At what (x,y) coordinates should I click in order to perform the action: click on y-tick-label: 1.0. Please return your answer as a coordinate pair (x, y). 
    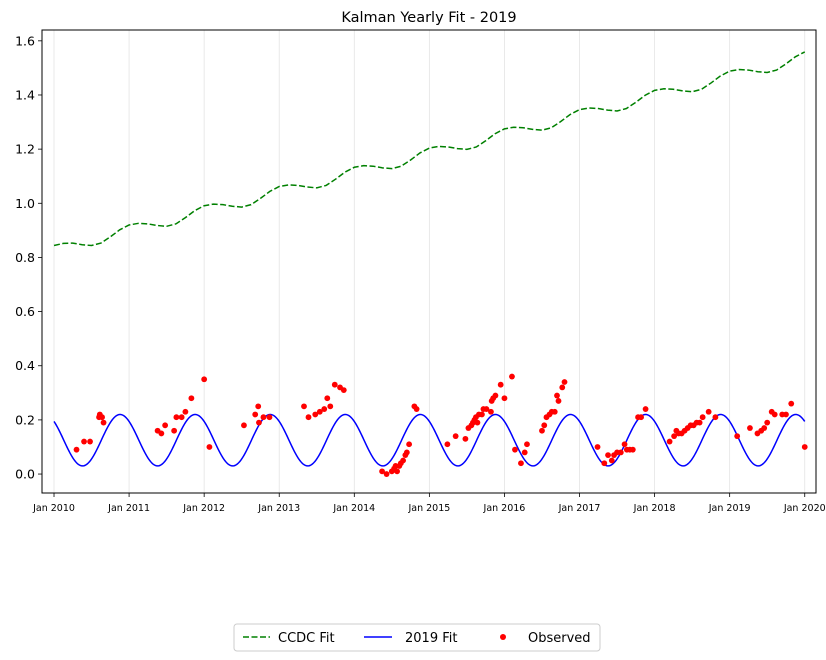
    Looking at the image, I should click on (25, 203).